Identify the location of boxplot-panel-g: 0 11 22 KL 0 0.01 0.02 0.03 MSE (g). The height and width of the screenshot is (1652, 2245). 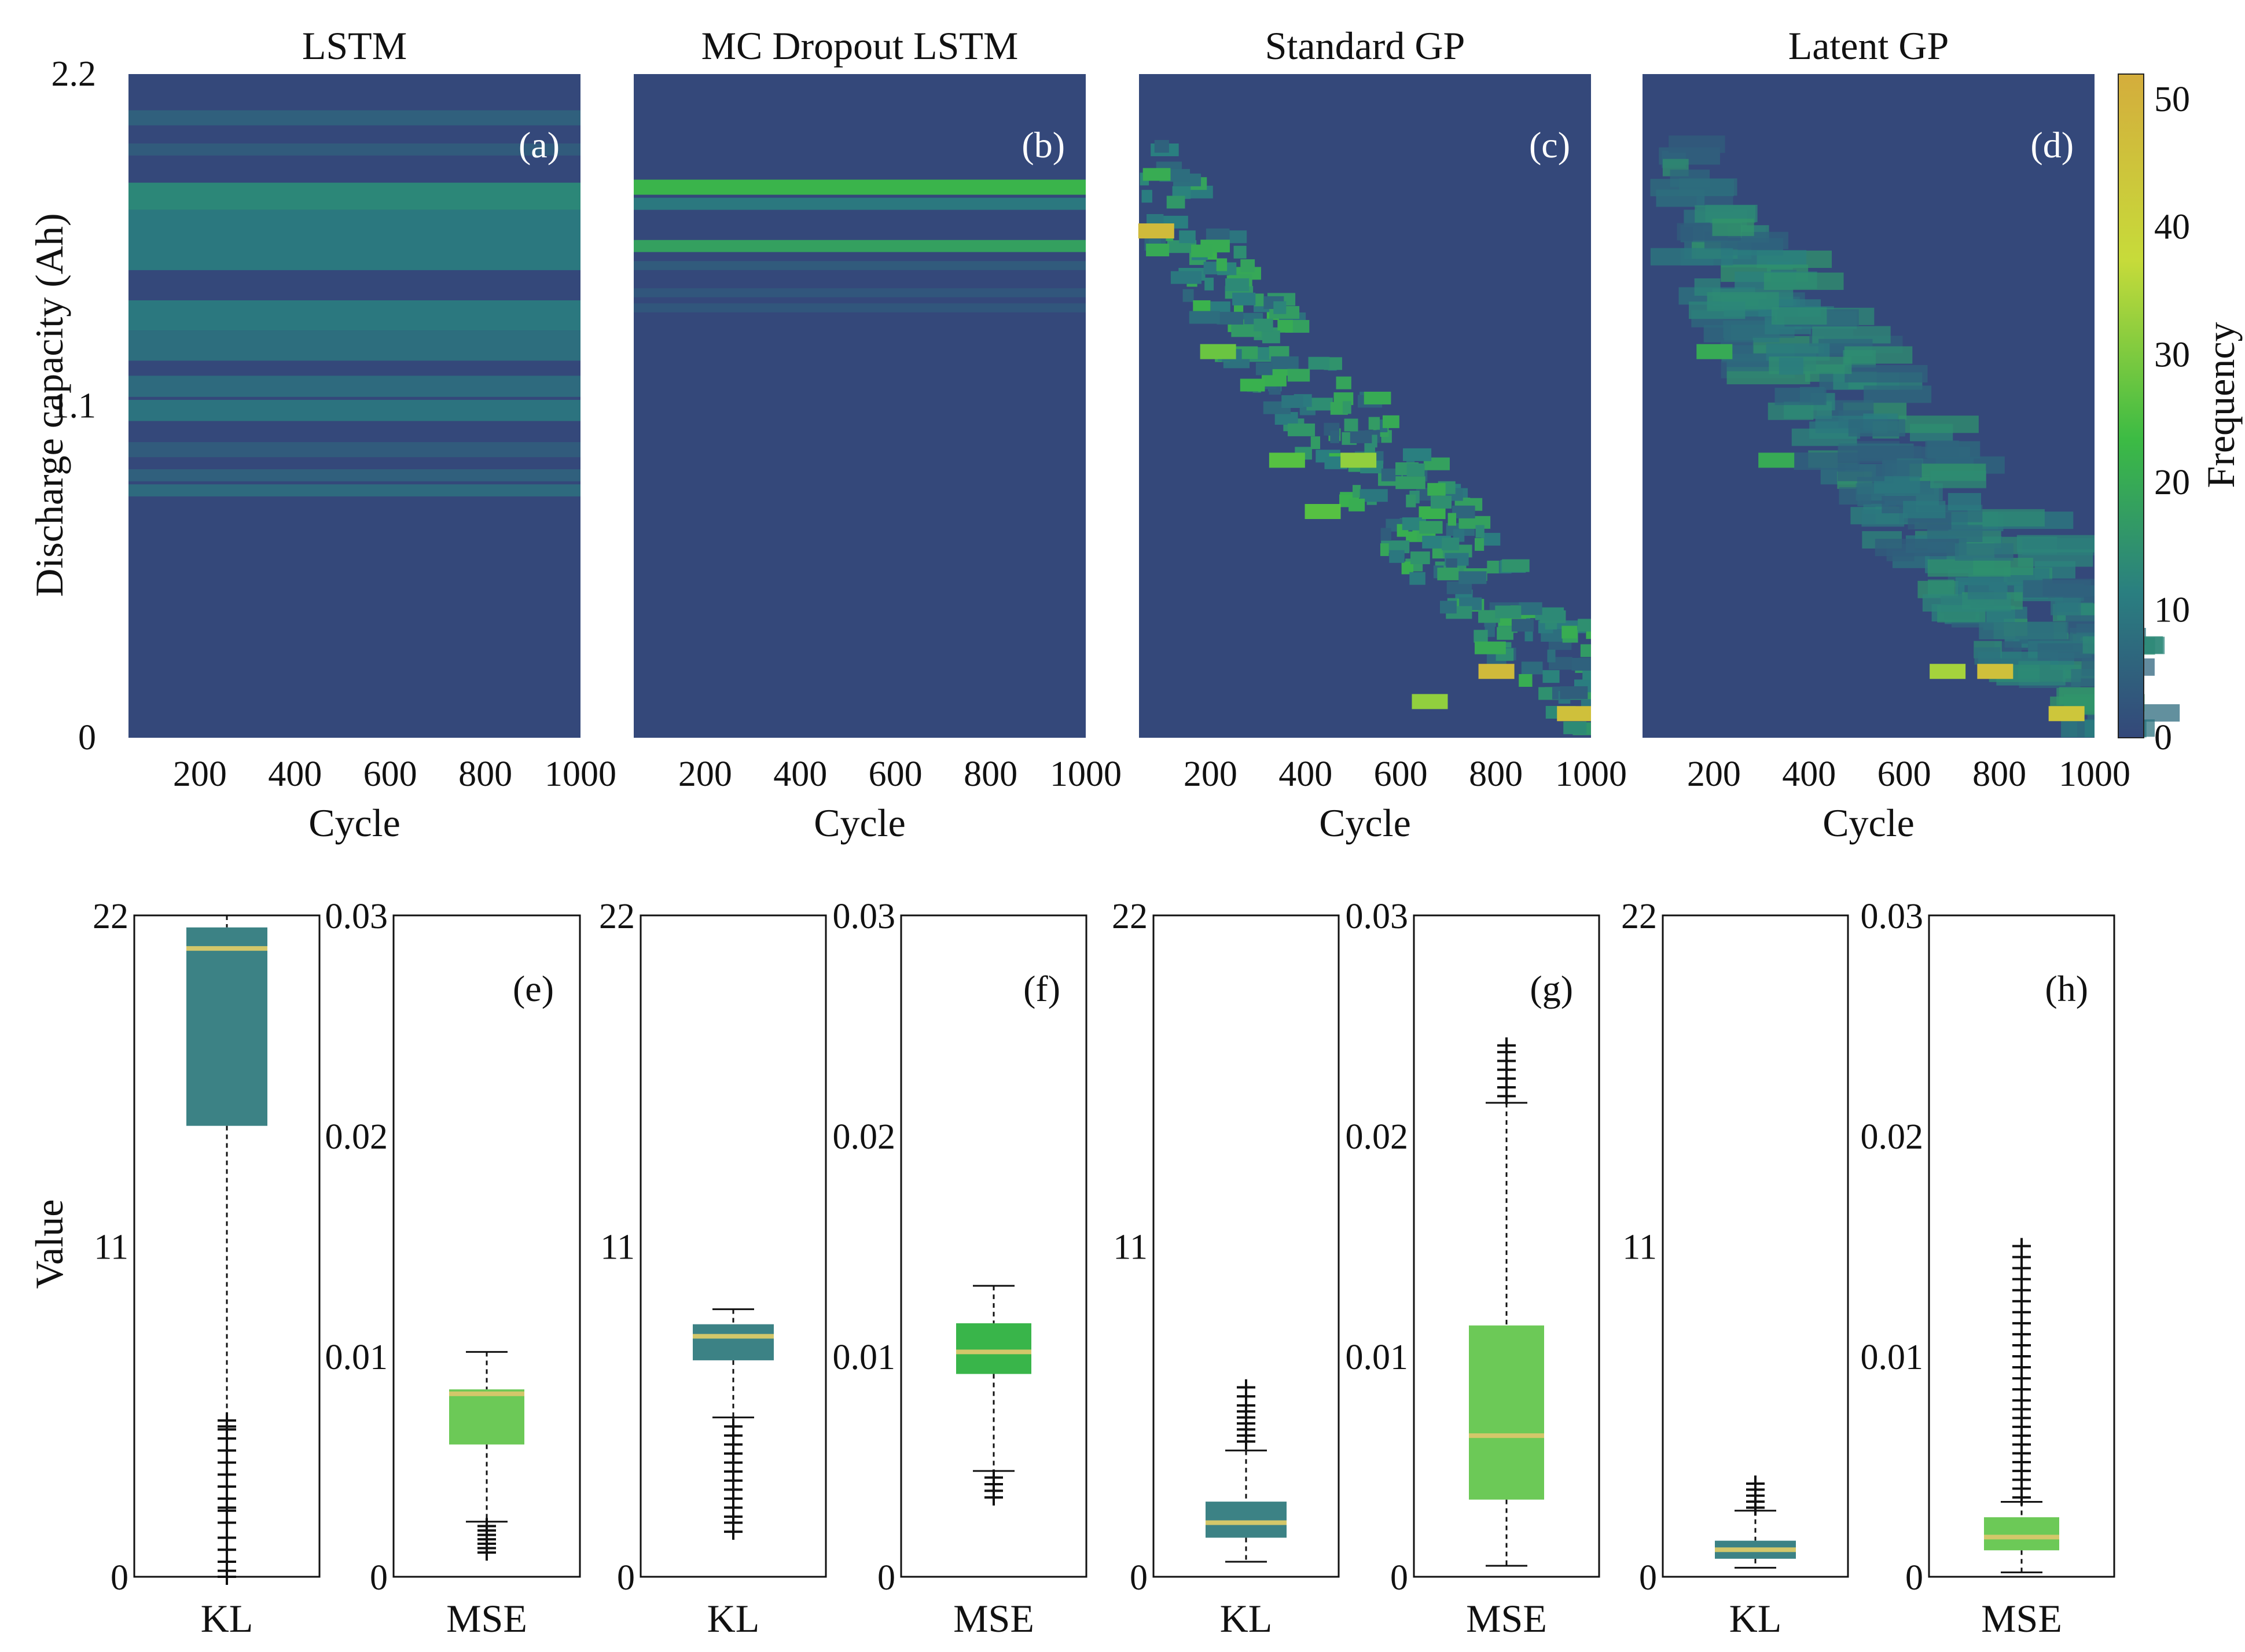
(1356, 1268).